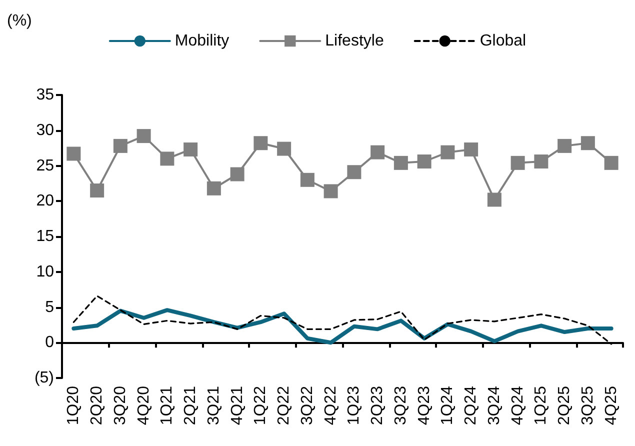 The width and height of the screenshot is (635, 446). I want to click on y-tick-label: 25, so click(45, 165).